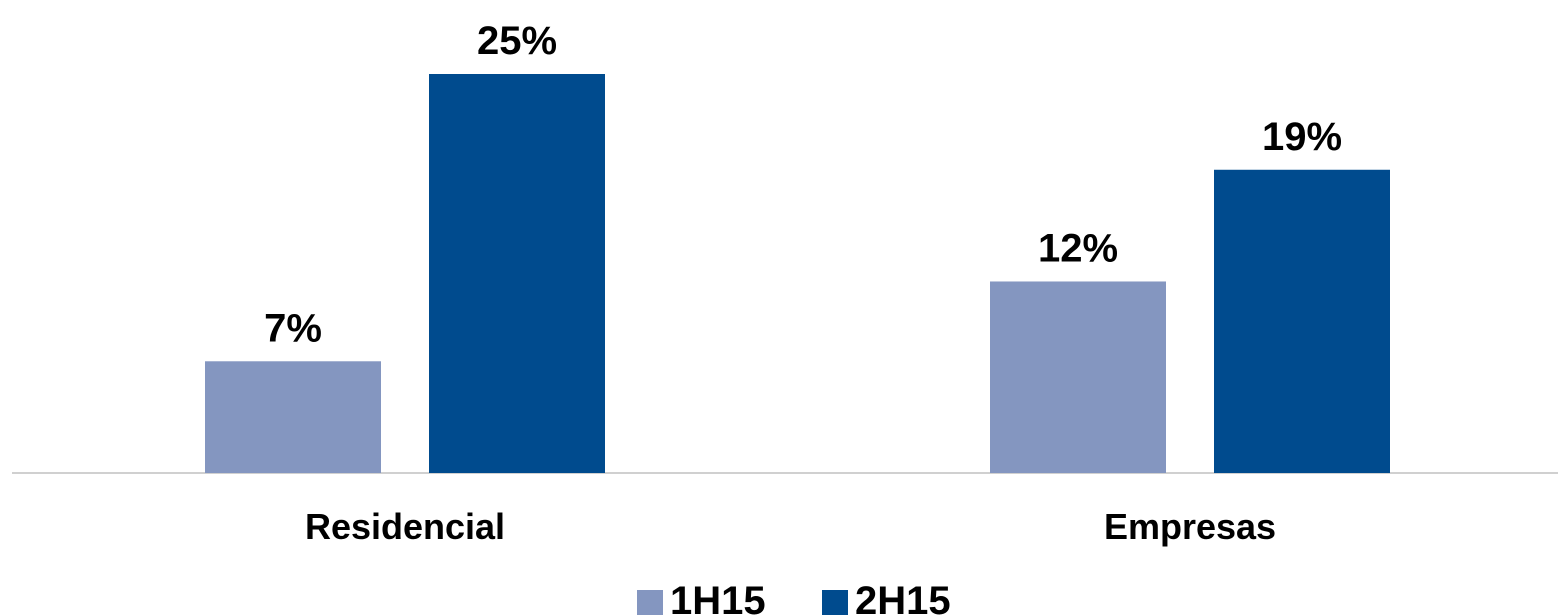 The image size is (1561, 615). What do you see at coordinates (517, 41) in the screenshot?
I see `data-label-residencial-2h15: 25%` at bounding box center [517, 41].